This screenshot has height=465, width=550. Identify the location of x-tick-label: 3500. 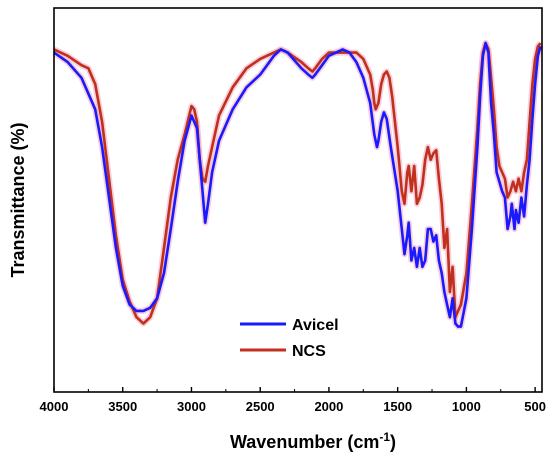
(122, 406).